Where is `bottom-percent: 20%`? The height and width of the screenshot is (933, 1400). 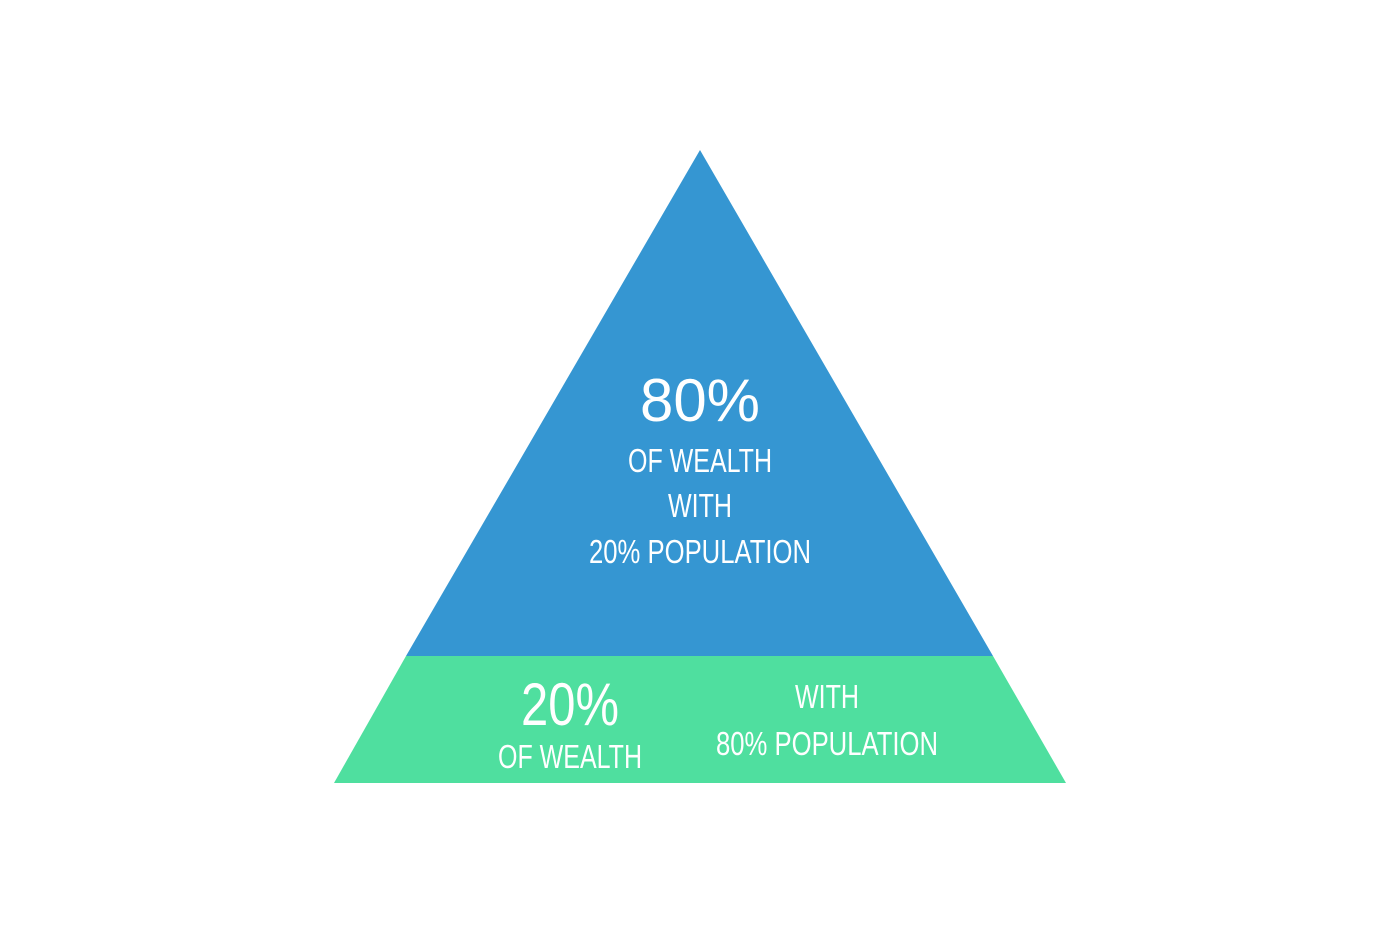 bottom-percent: 20% is located at coordinates (570, 704).